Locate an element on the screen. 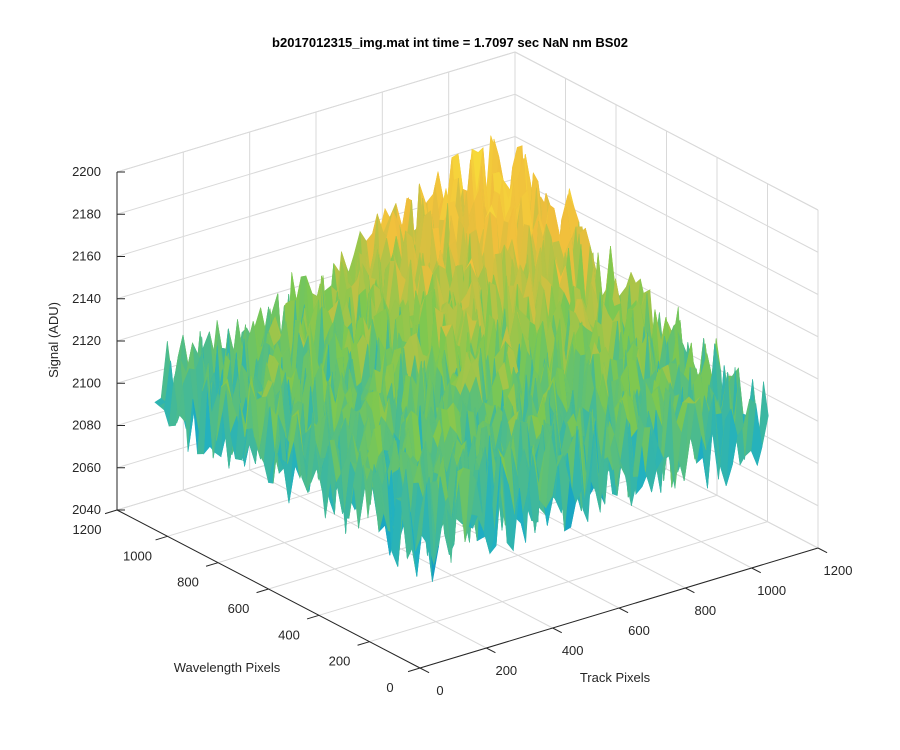  x-tick-label: 1200 is located at coordinates (838, 570).